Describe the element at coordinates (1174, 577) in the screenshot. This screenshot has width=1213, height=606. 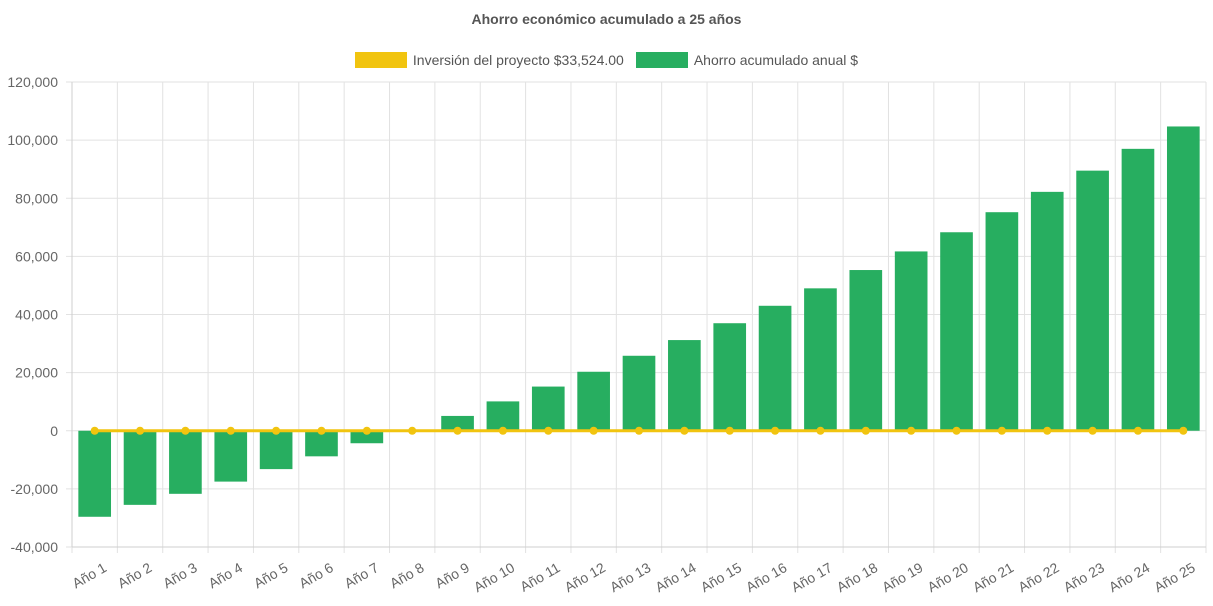
I see `x-tick-label: Año 25` at that location.